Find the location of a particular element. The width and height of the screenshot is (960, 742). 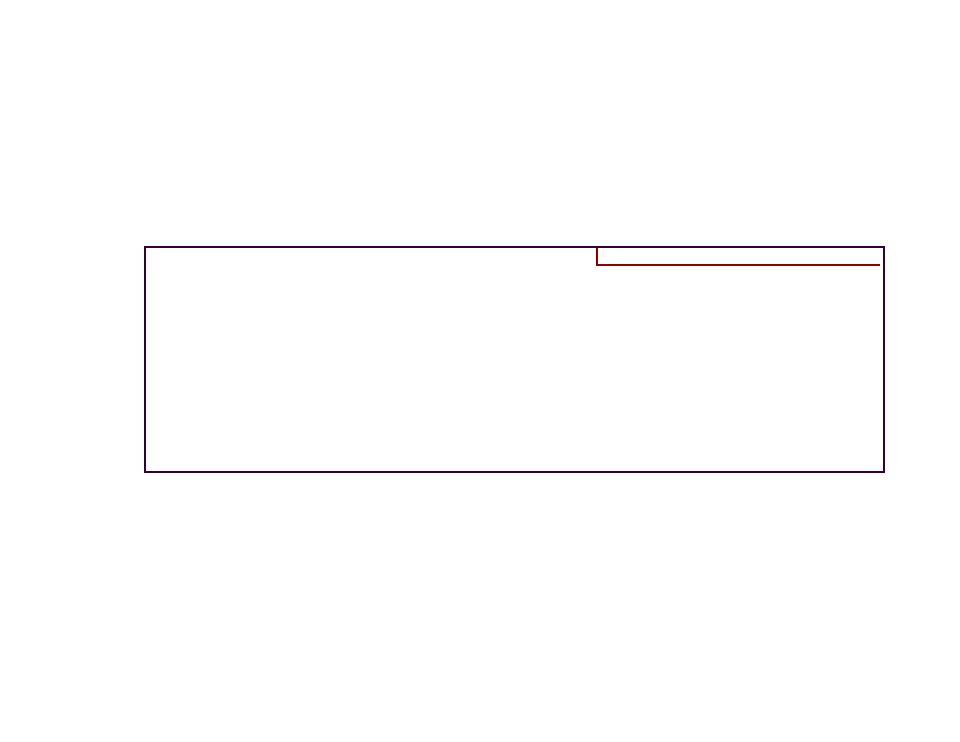

credit-box is located at coordinates (738, 257).